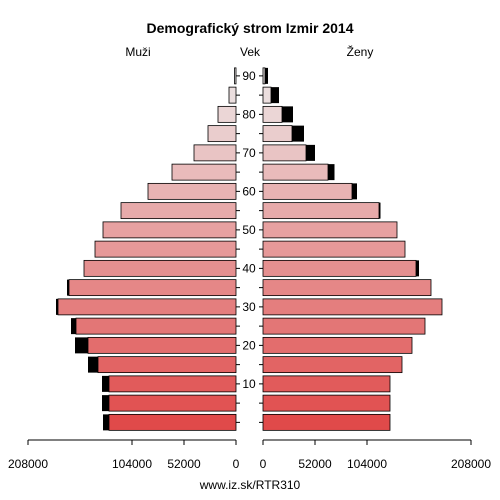  I want to click on left-x-tick-label-52000: 52000, so click(184, 464).